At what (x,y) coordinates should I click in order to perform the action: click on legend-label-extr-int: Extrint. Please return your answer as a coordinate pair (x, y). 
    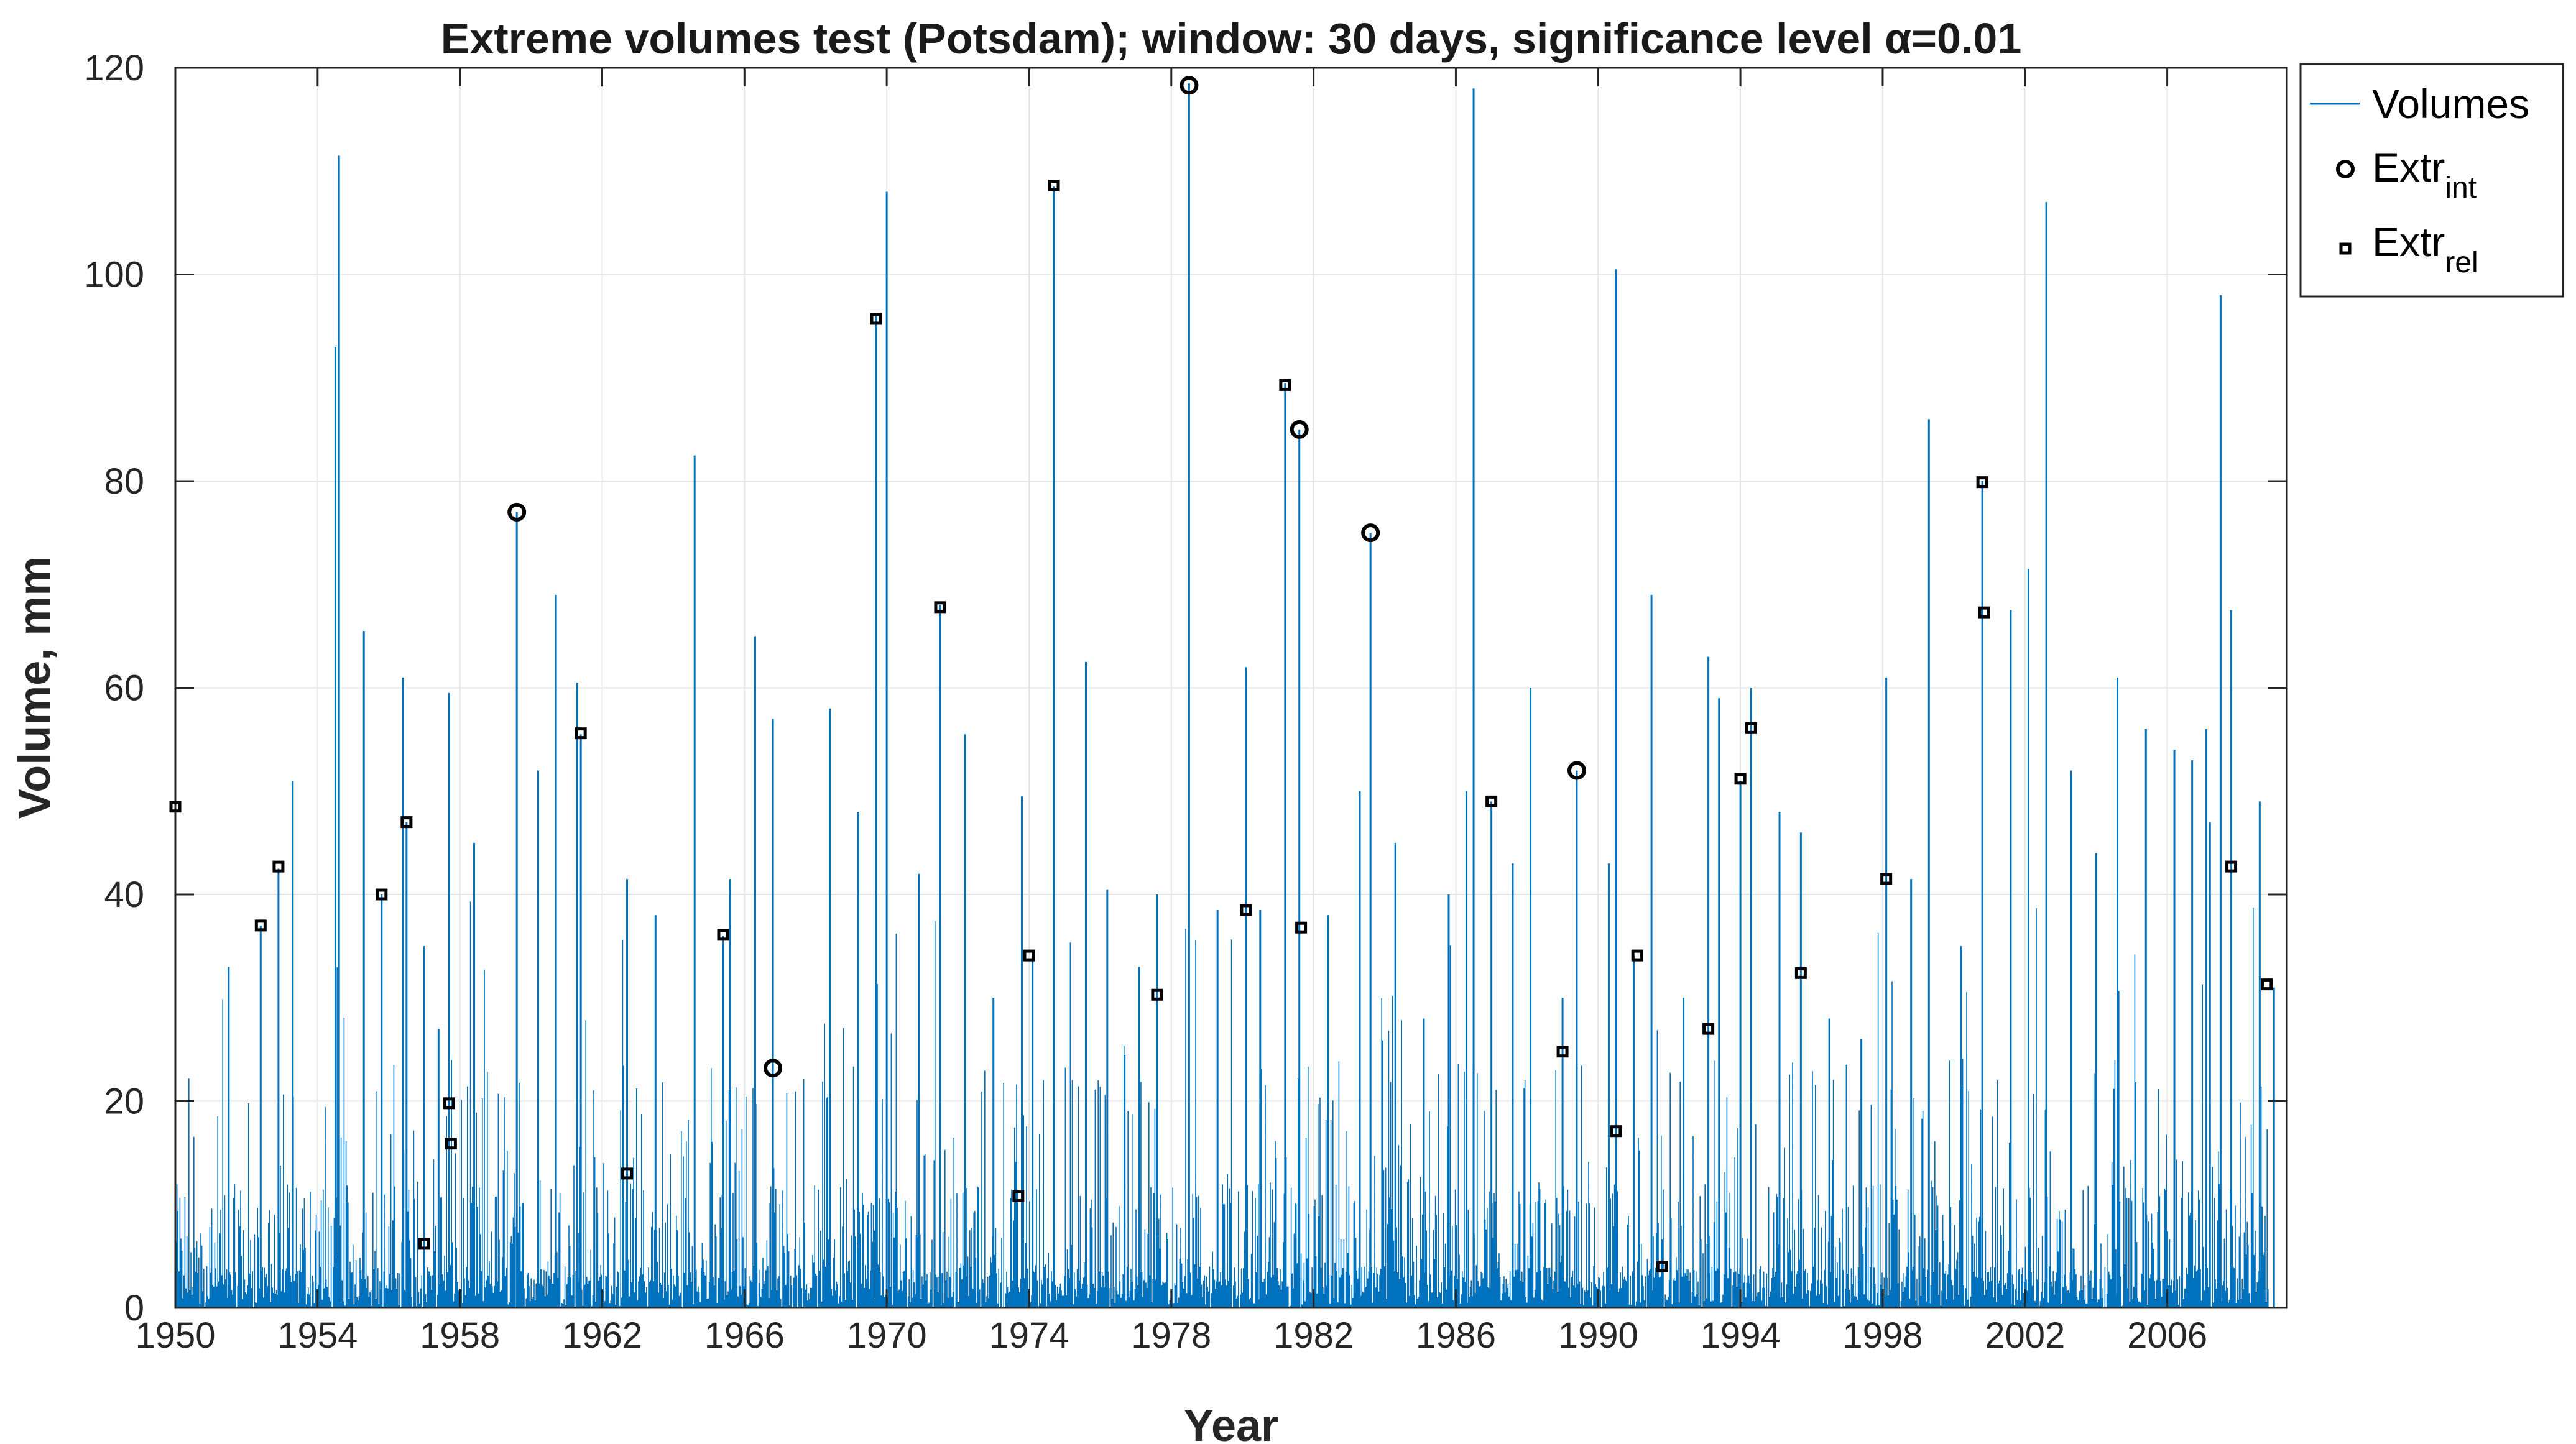
    Looking at the image, I should click on (2424, 174).